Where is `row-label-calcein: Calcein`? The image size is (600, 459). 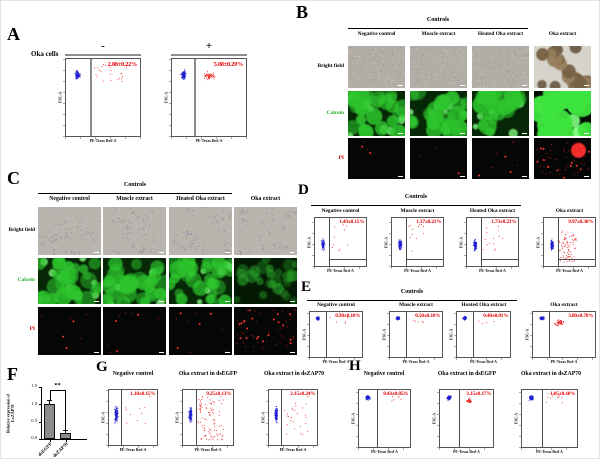 row-label-calcein: Calcein is located at coordinates (335, 113).